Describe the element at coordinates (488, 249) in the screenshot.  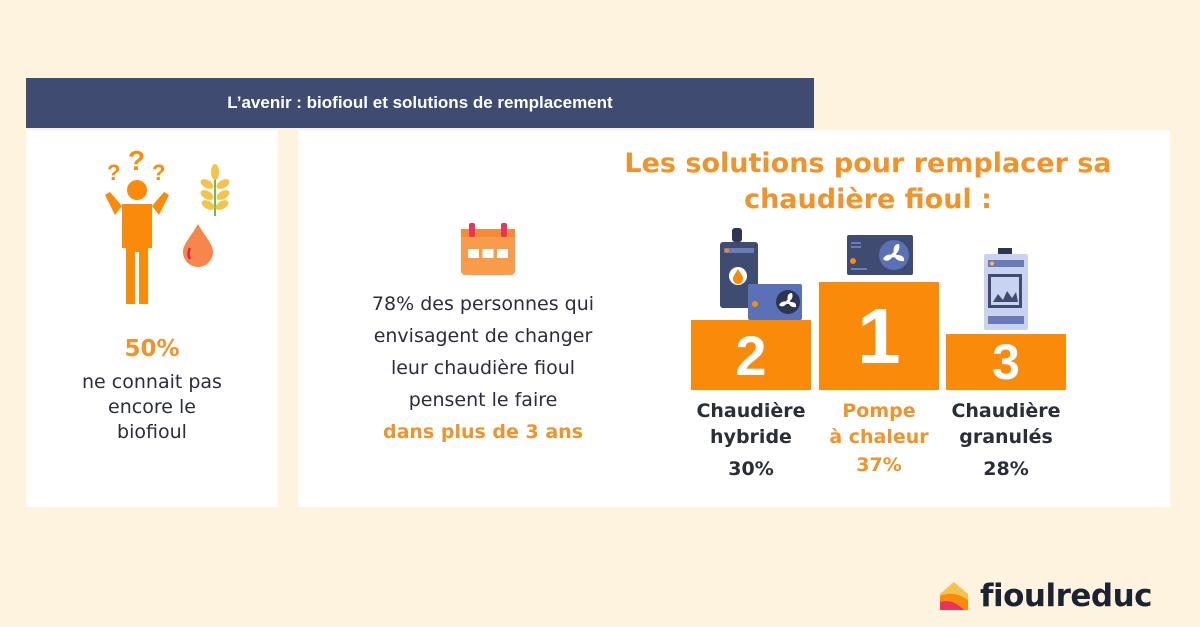
I see `calendar-icon` at that location.